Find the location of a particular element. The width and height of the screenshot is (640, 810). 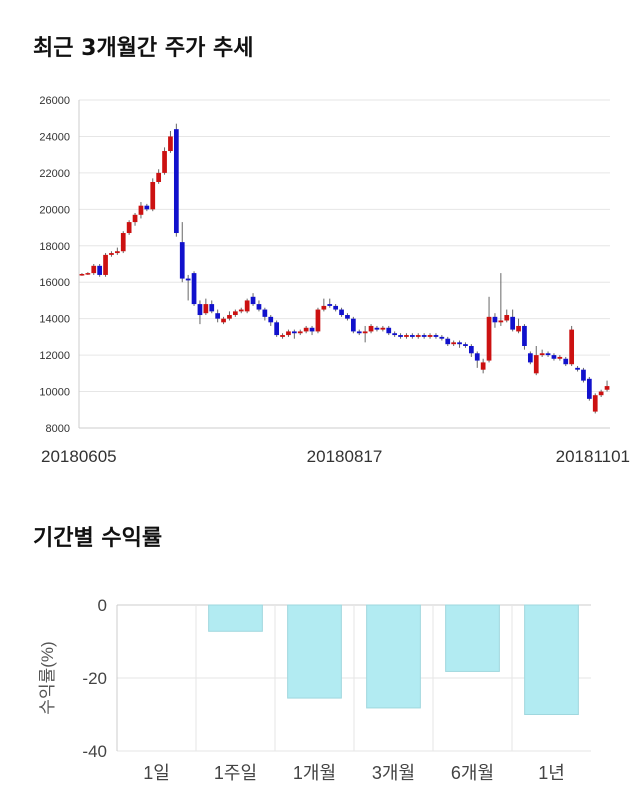

y-tick-label: 24000 is located at coordinates (54, 137).